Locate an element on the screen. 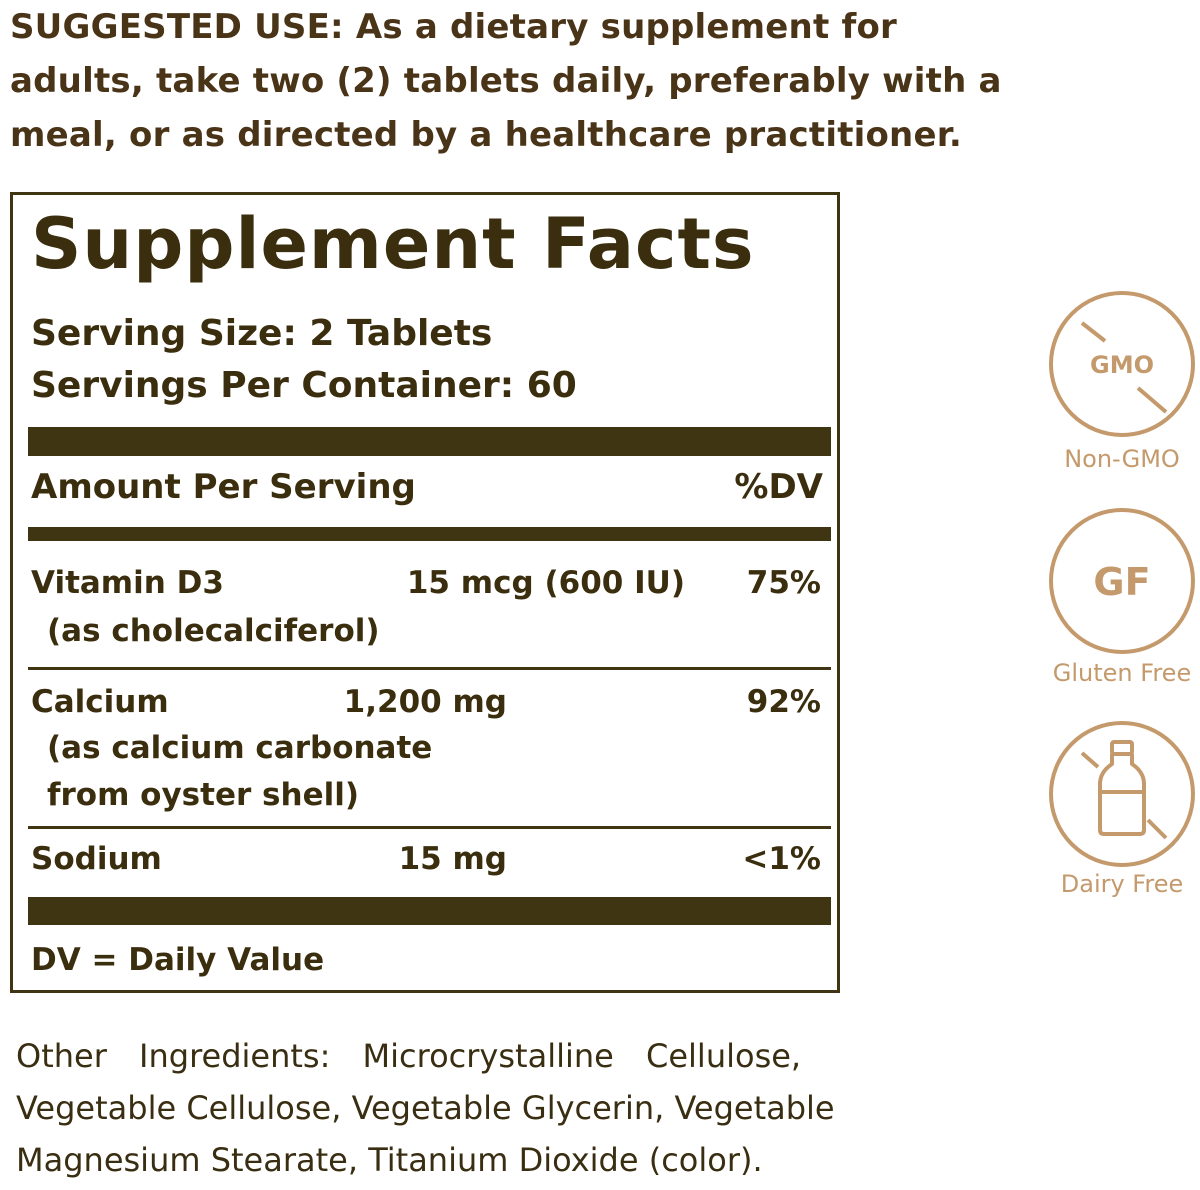 Image resolution: width=1200 pixels, height=1190 pixels. gf-icon-text: GF is located at coordinates (1121, 582).